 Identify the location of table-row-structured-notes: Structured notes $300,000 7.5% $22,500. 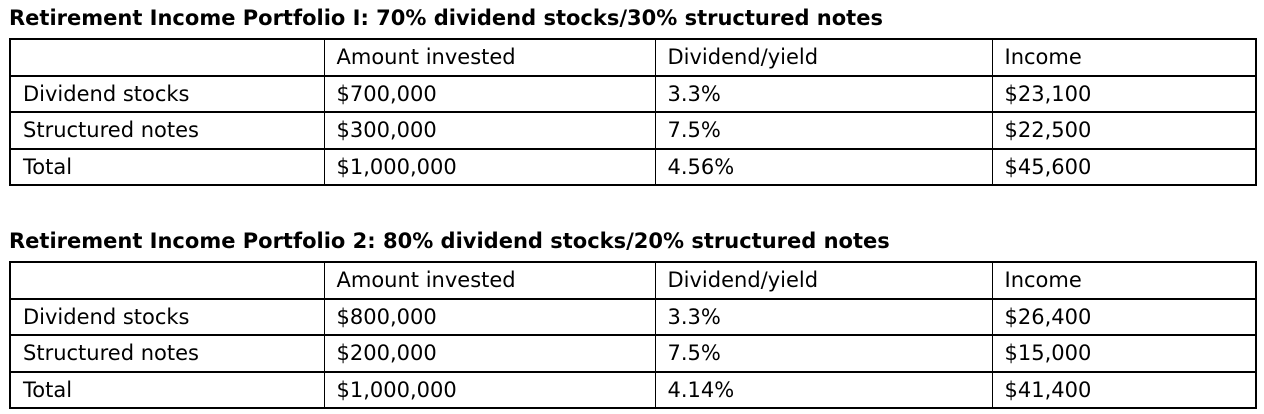
(633, 130).